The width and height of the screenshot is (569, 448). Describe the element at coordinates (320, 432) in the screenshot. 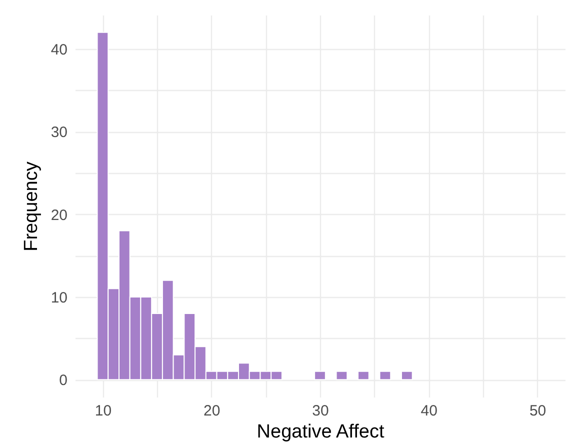

I see `x-axis-title: Negative Affect` at that location.